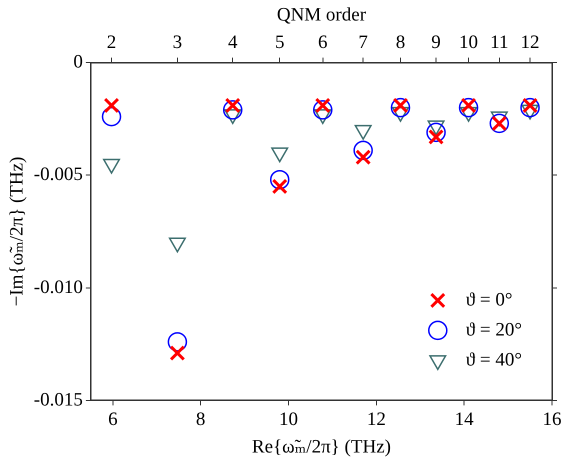 This screenshot has width=567, height=463. What do you see at coordinates (401, 43) in the screenshot?
I see `annotation: 8` at bounding box center [401, 43].